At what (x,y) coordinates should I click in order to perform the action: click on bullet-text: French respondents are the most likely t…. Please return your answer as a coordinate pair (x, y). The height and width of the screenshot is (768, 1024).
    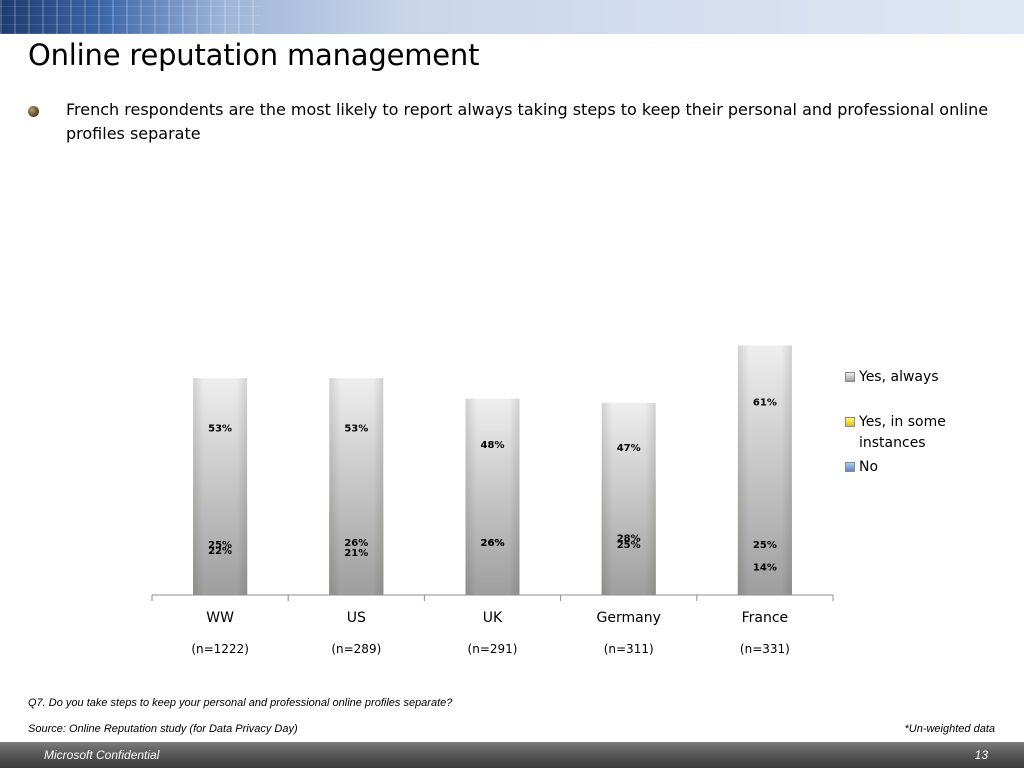
    Looking at the image, I should click on (527, 121).